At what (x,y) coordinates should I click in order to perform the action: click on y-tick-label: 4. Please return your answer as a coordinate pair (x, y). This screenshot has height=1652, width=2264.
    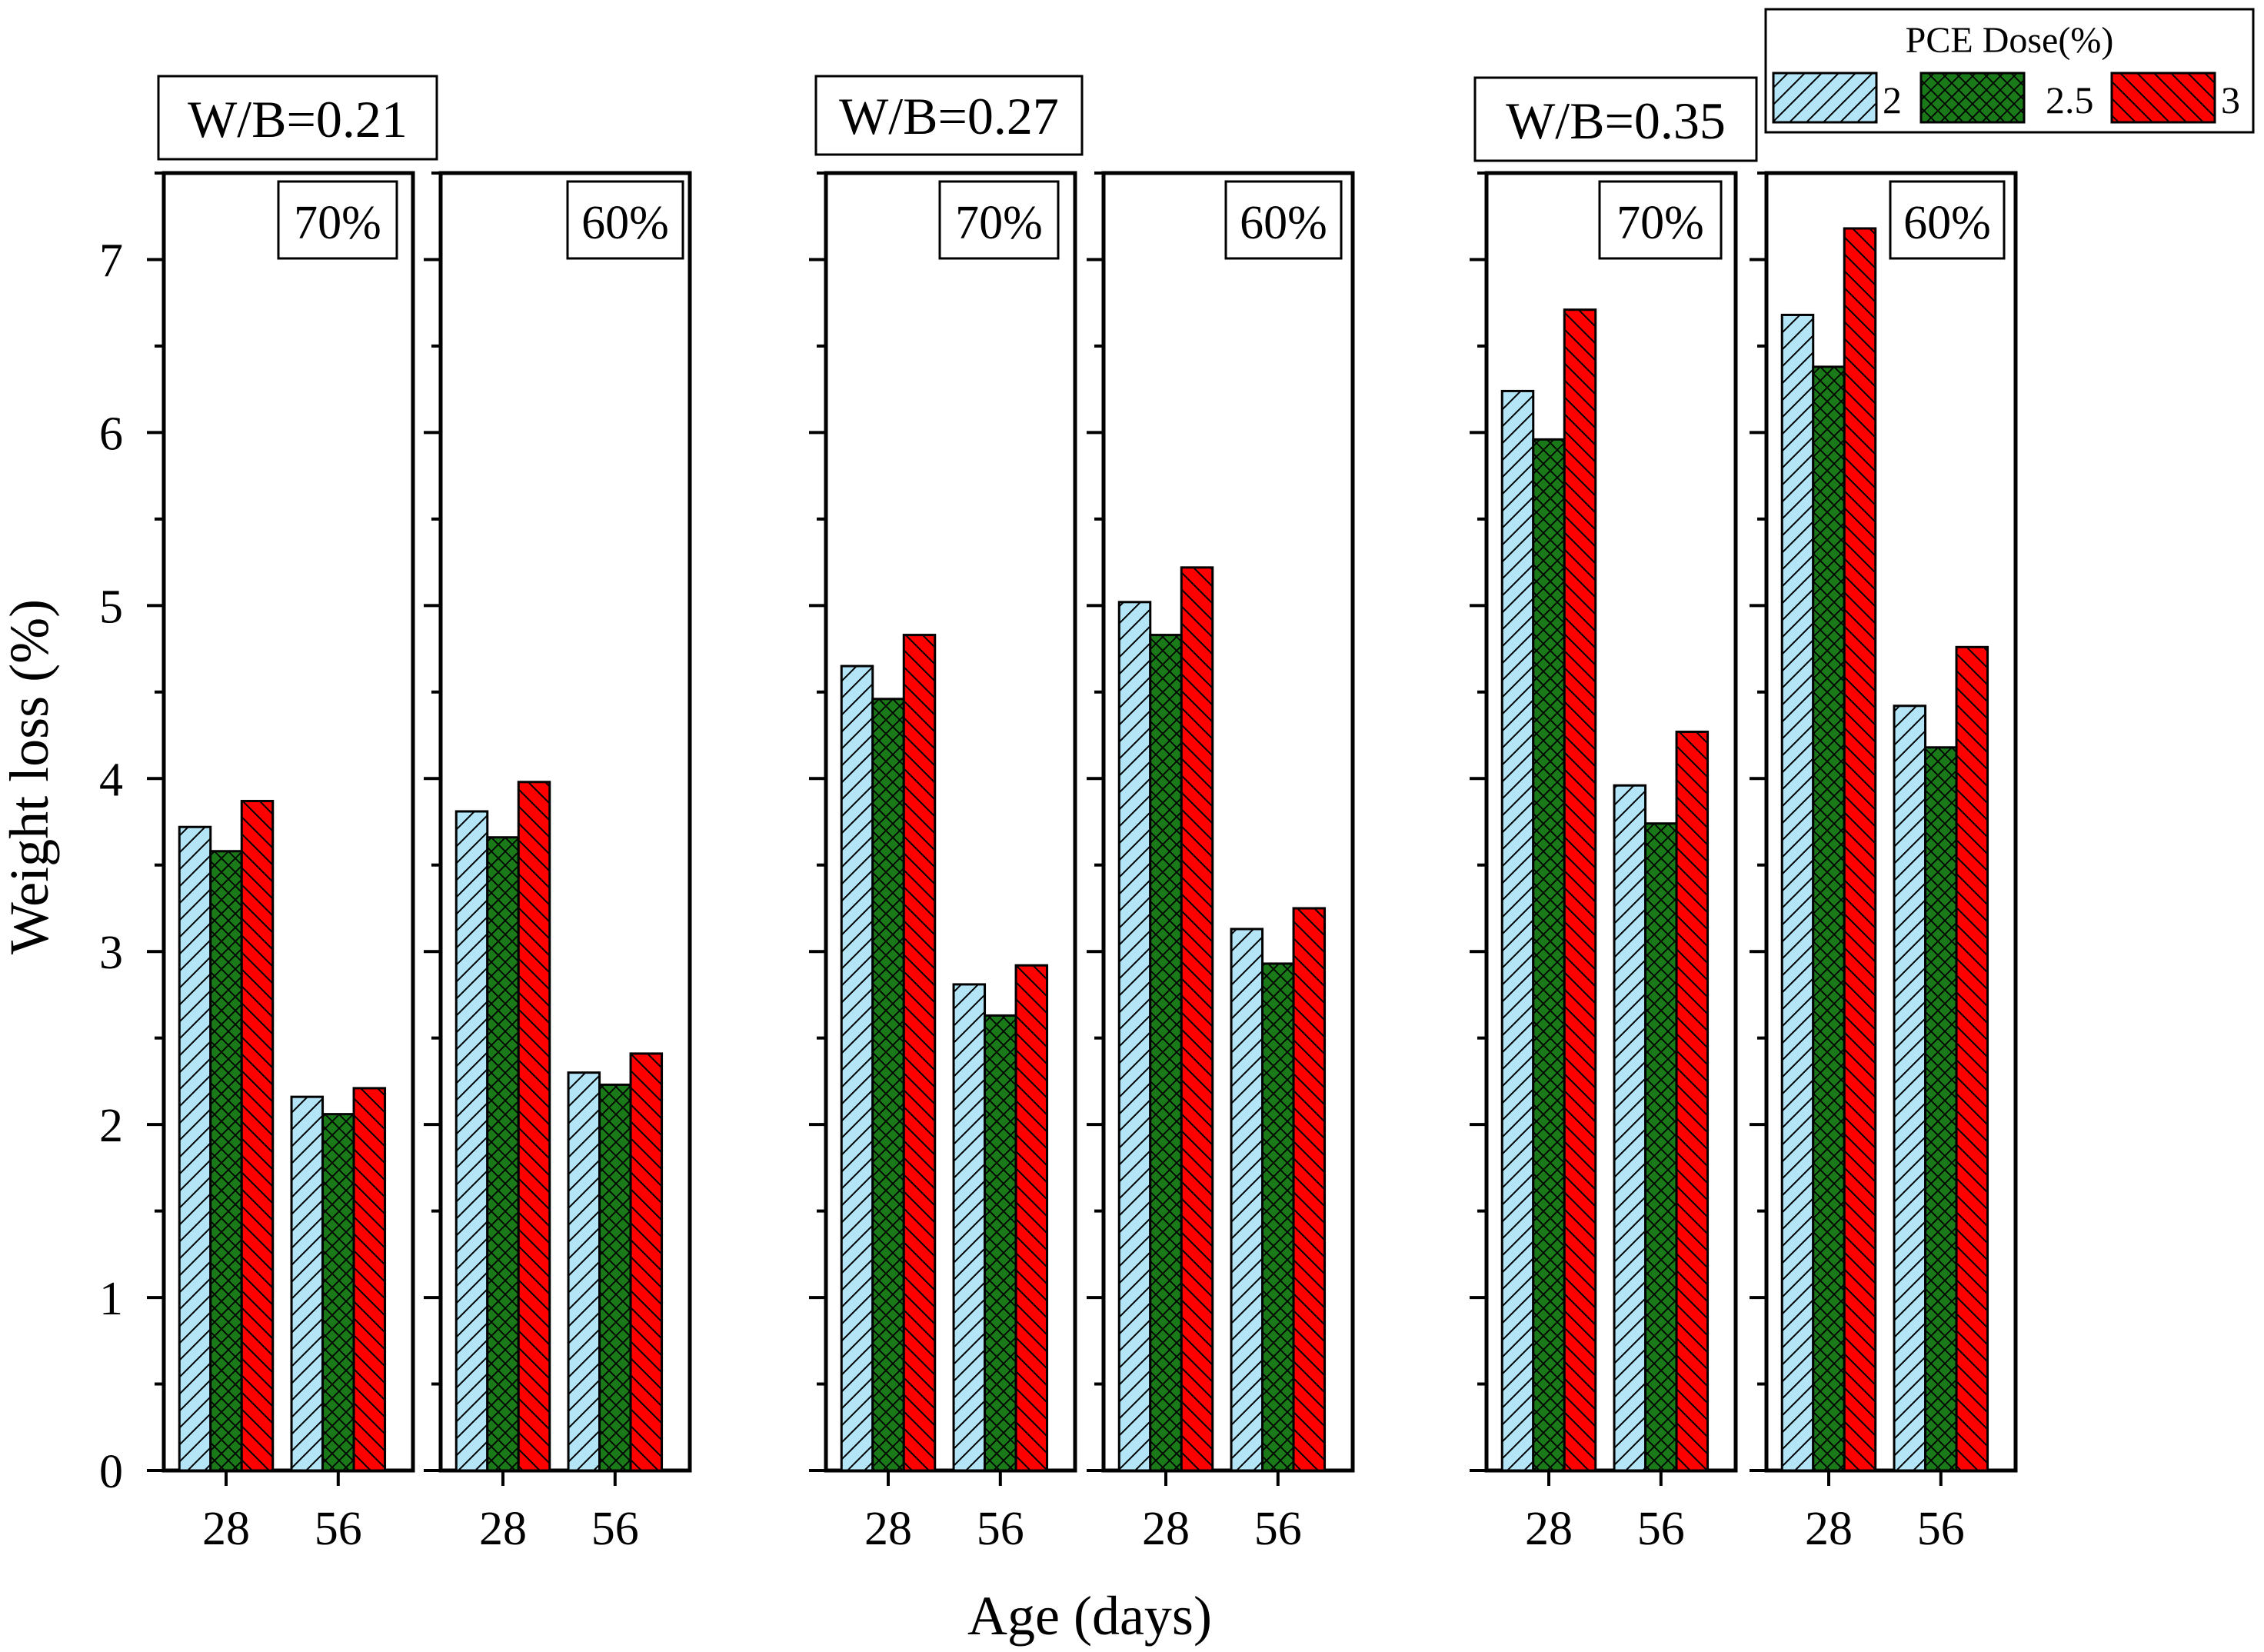
    Looking at the image, I should click on (111, 780).